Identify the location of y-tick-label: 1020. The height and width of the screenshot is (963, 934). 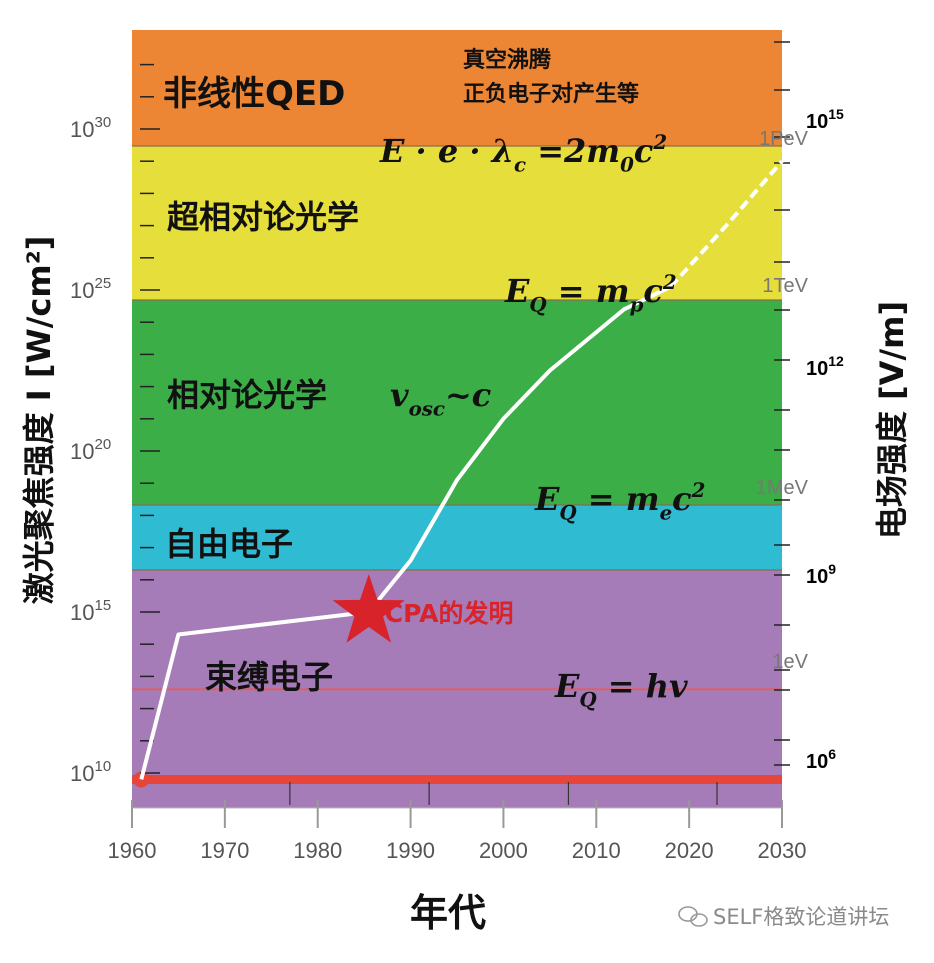
(90, 450).